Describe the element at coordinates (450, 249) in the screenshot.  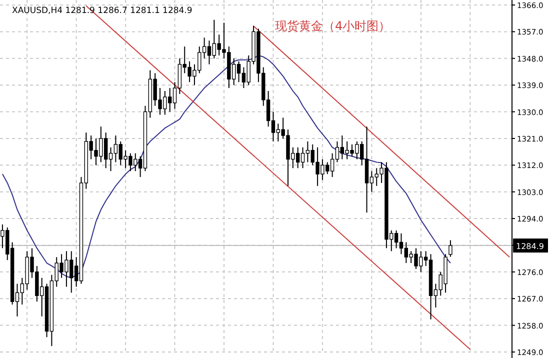
I see `candlestick` at that location.